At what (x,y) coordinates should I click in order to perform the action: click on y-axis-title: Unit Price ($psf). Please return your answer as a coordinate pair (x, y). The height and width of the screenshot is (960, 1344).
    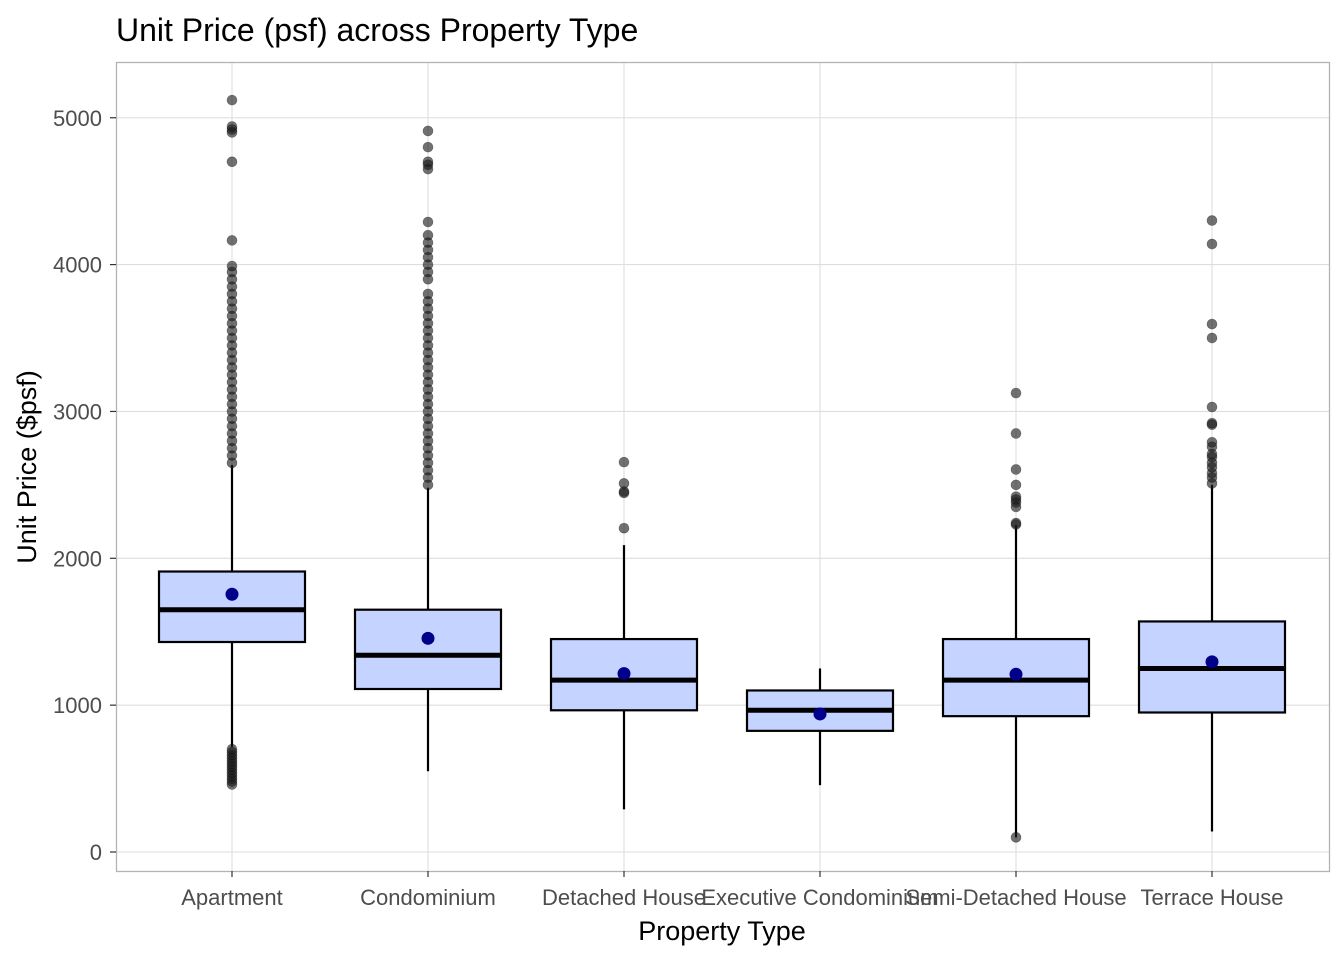
    Looking at the image, I should click on (27, 467).